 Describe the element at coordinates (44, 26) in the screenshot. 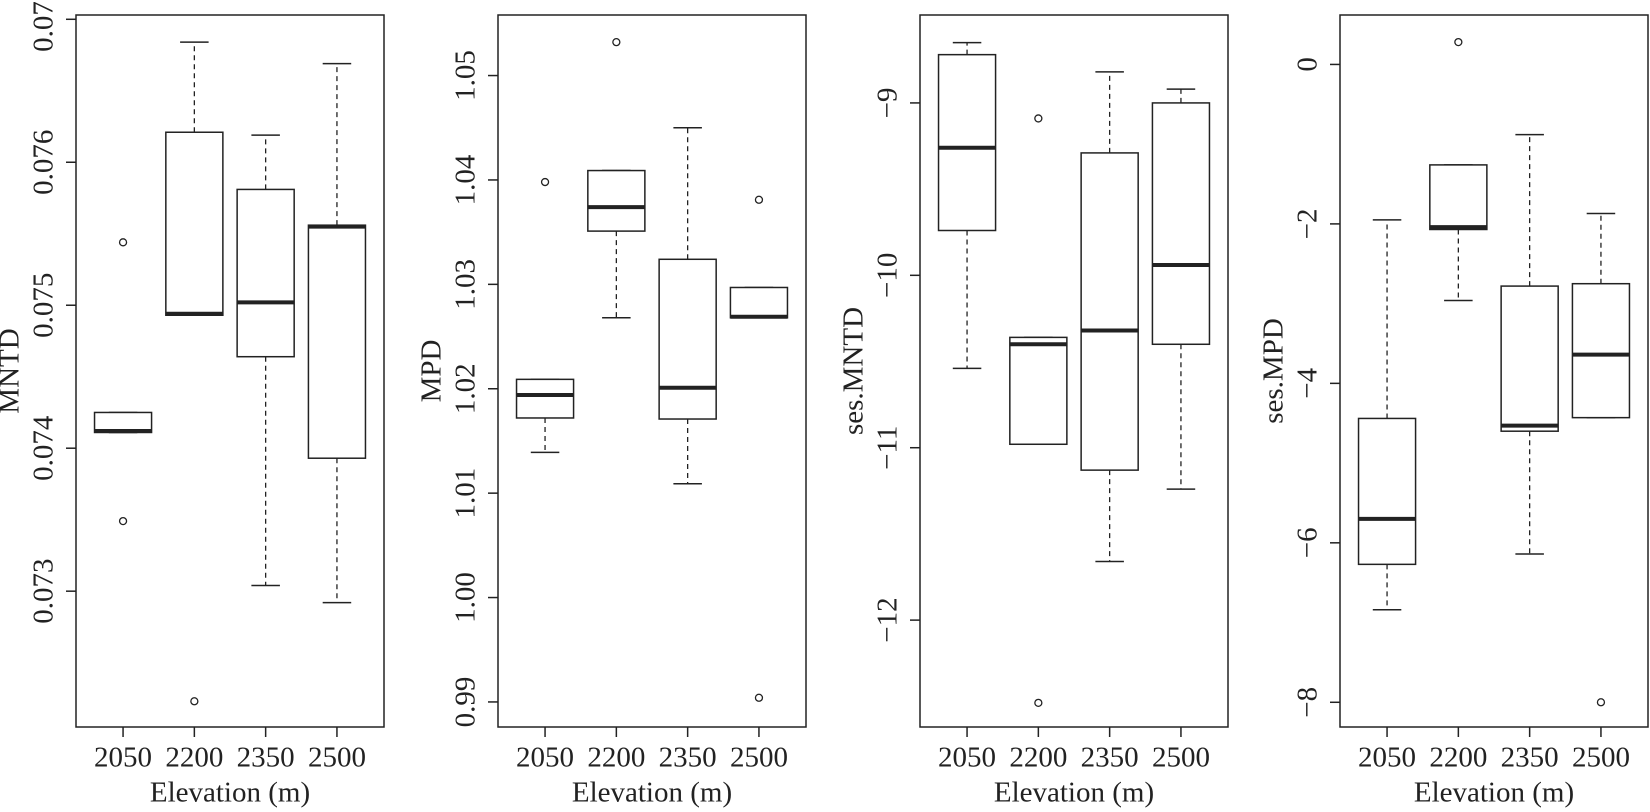

I see `y-tick-label: 0.077` at that location.